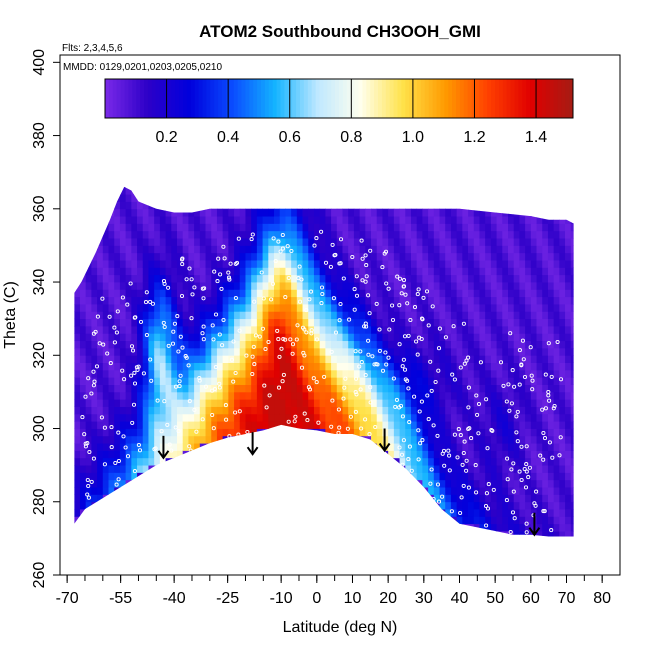 The image size is (650, 650). Describe the element at coordinates (339, 112) in the screenshot. I see `colorbar: 0.2 0.4 0.6 0.8 1.0 1.2 1.4` at that location.